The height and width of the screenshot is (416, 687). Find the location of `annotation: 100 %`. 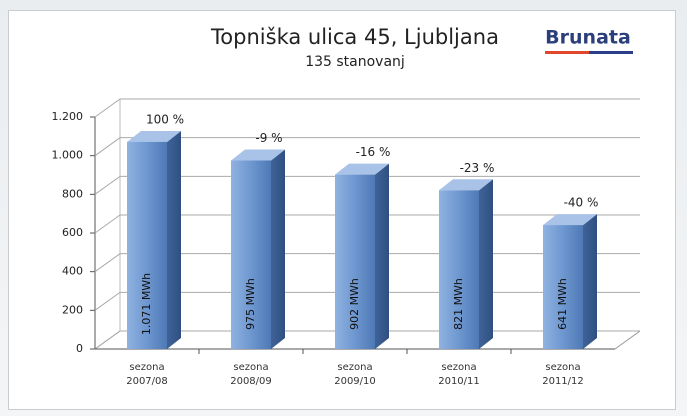

annotation: 100 % is located at coordinates (165, 119).